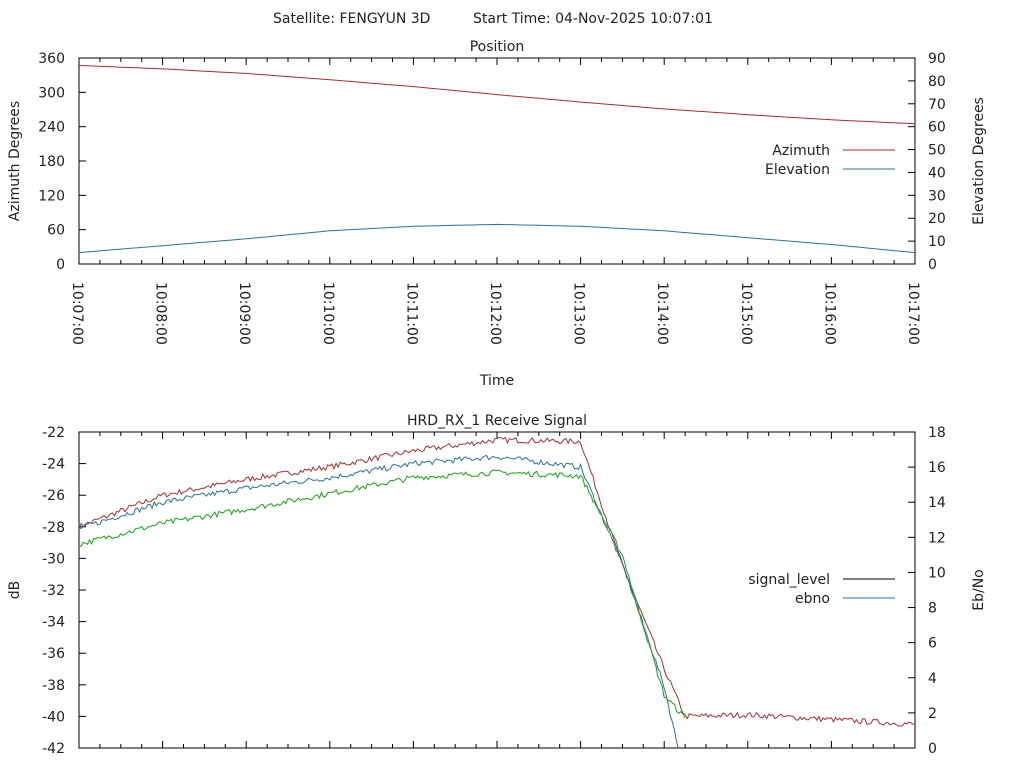 This screenshot has width=1024, height=768. Describe the element at coordinates (496, 381) in the screenshot. I see `x-axis-label: Time` at that location.